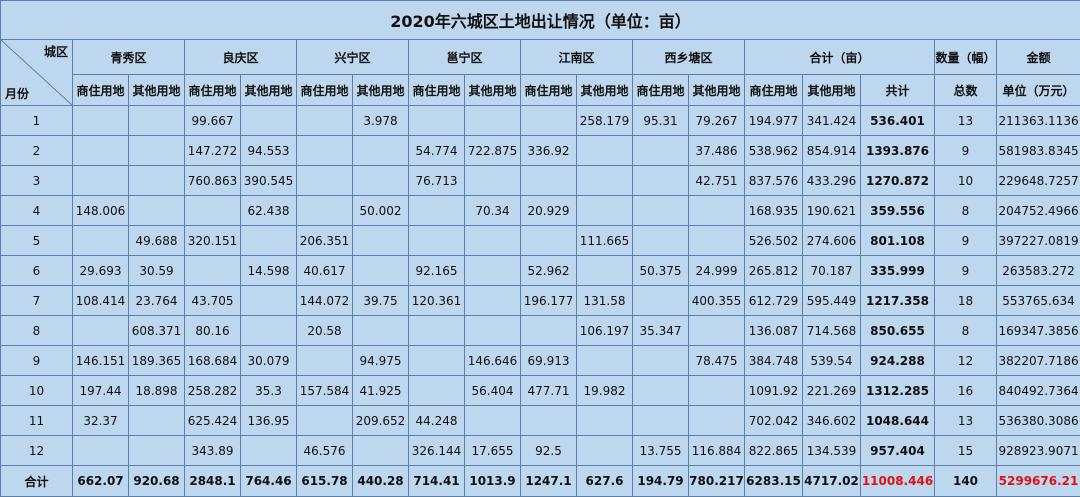 The image size is (1080, 497). Describe the element at coordinates (898, 121) in the screenshot. I see `table-cell: 536.401` at that location.